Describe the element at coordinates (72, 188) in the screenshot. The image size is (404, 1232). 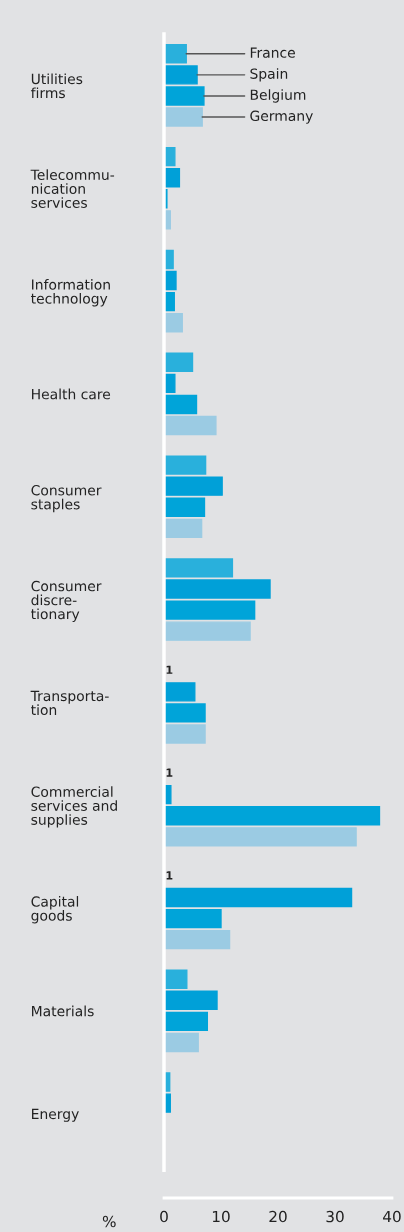
I see `y-tick-label: Telecommu- nication services` at that location.